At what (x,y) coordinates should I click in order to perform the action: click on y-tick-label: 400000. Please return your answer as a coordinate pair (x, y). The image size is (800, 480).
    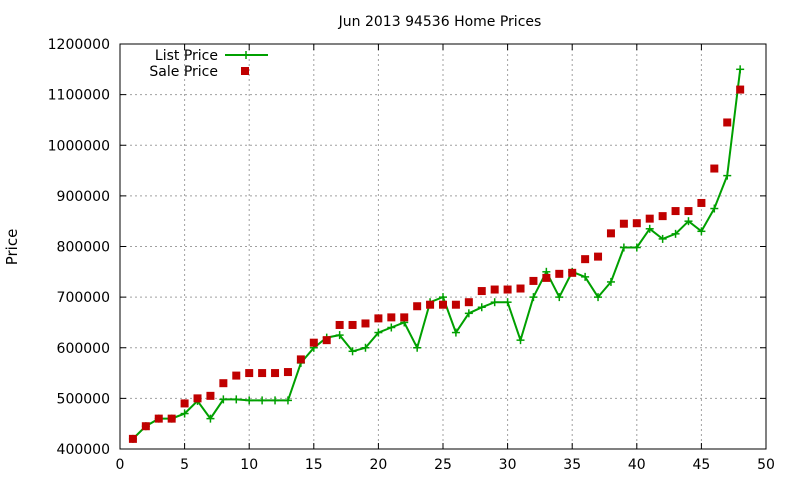
    Looking at the image, I should click on (83, 450).